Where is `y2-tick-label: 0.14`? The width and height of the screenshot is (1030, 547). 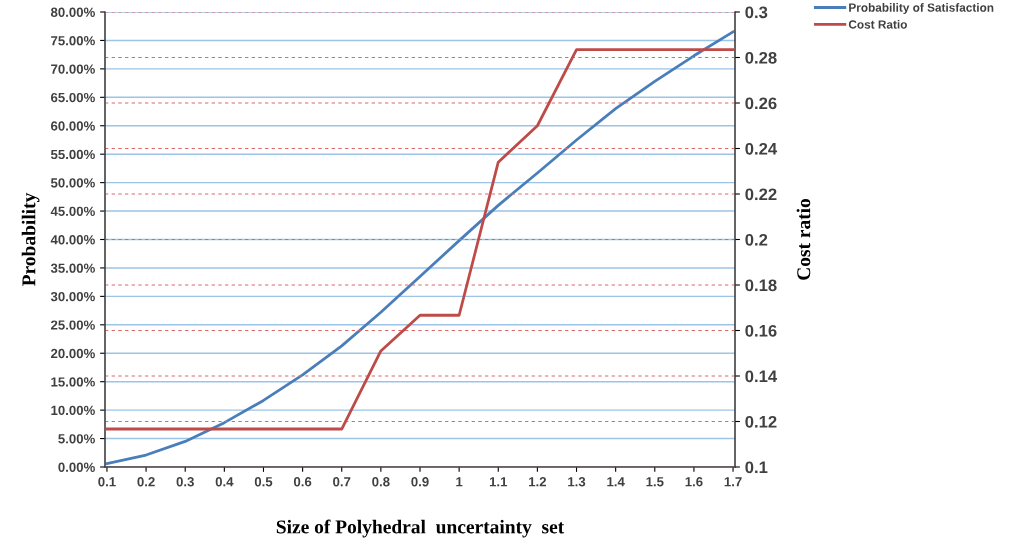 y2-tick-label: 0.14 is located at coordinates (761, 376).